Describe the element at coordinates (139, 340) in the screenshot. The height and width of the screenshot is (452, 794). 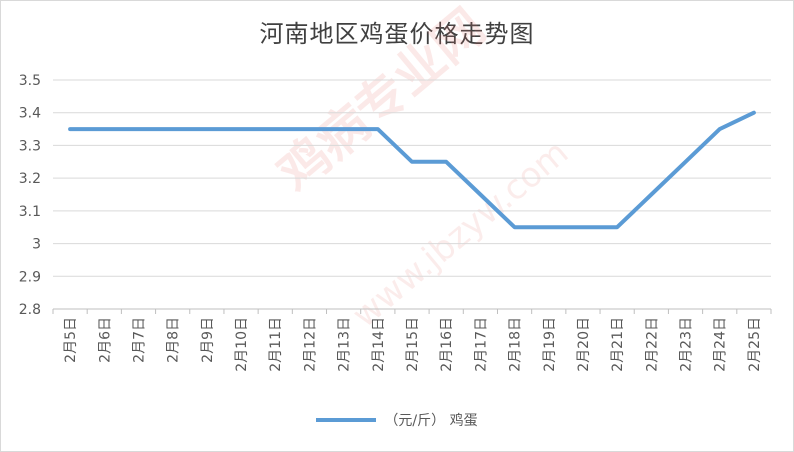
I see `x-tick-label: 2月7日` at that location.